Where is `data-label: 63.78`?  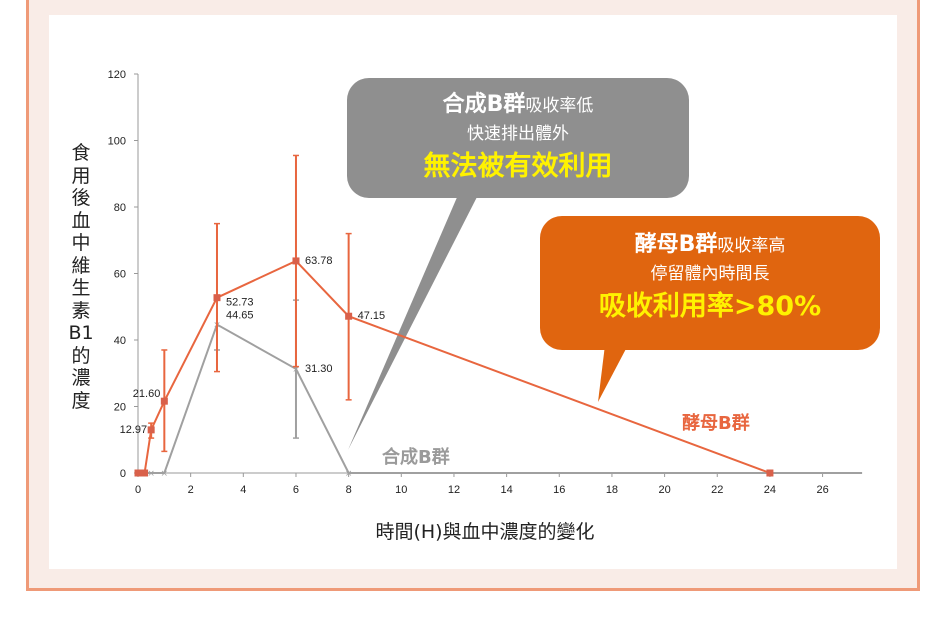 data-label: 63.78 is located at coordinates (319, 261).